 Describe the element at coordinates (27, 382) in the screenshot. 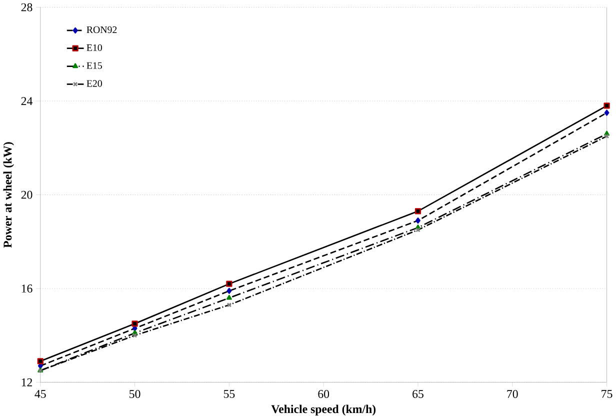

I see `y-tick-label: 12` at that location.